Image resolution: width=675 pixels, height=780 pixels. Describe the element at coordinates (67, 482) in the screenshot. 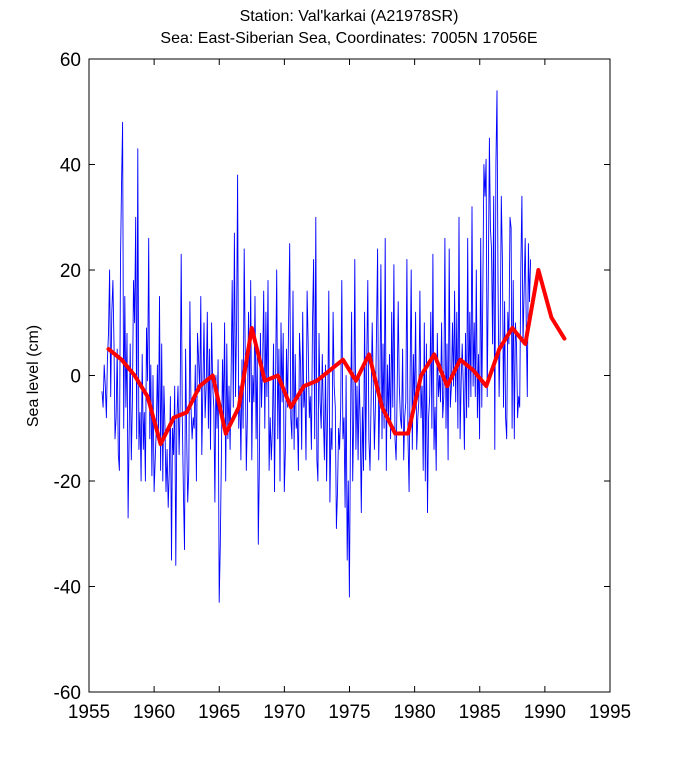

I see `y-tick-label: -20` at that location.